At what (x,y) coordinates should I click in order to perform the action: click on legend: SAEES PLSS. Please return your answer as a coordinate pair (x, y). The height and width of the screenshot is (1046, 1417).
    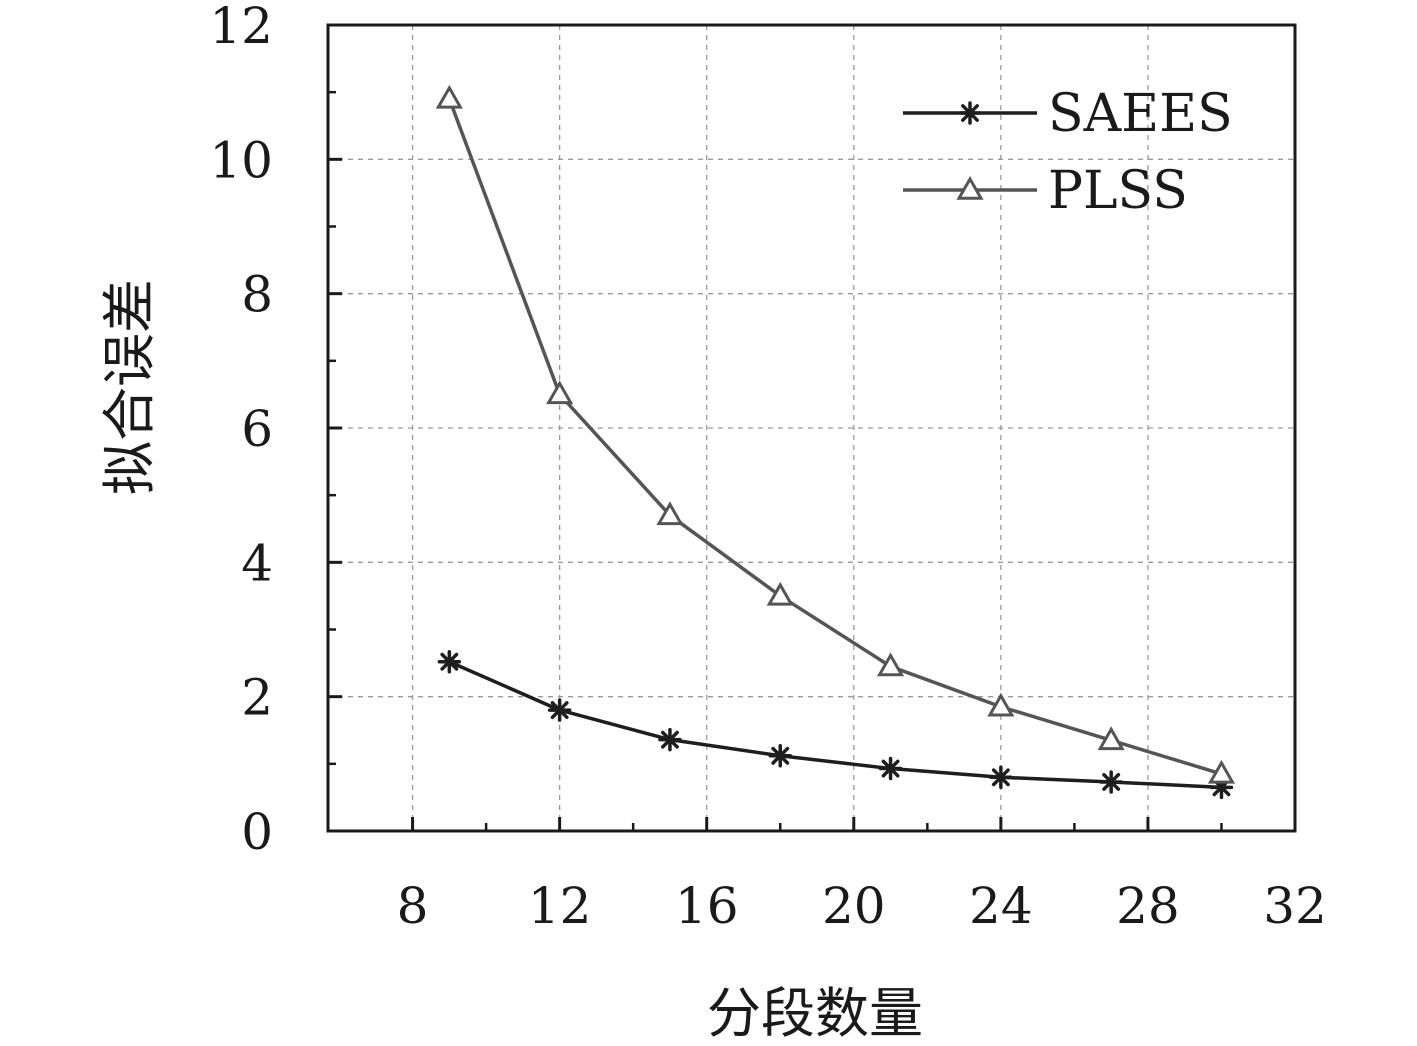
    Looking at the image, I should click on (1068, 152).